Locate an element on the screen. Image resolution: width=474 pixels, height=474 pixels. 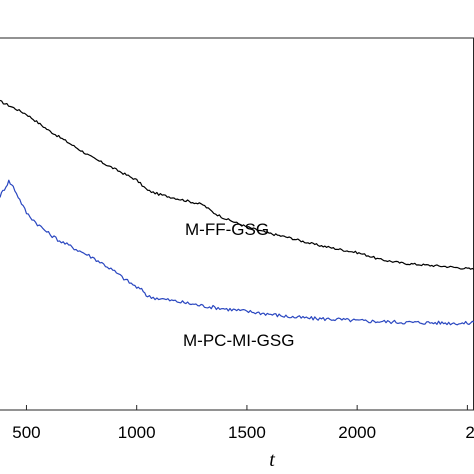
x-ticks is located at coordinates (246, 407).